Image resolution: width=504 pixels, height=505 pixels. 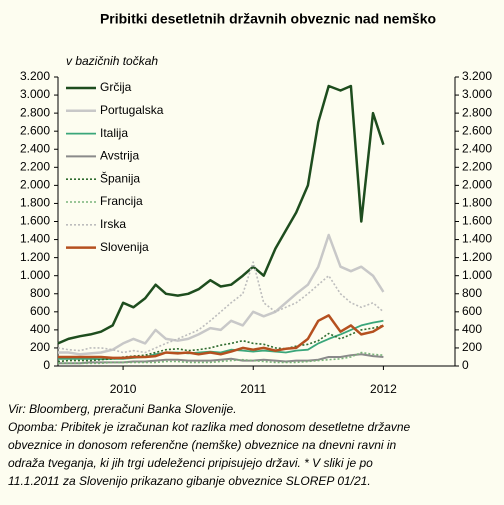 What do you see at coordinates (477, 112) in the screenshot?
I see `y2-tick-label: 2.800` at bounding box center [477, 112].